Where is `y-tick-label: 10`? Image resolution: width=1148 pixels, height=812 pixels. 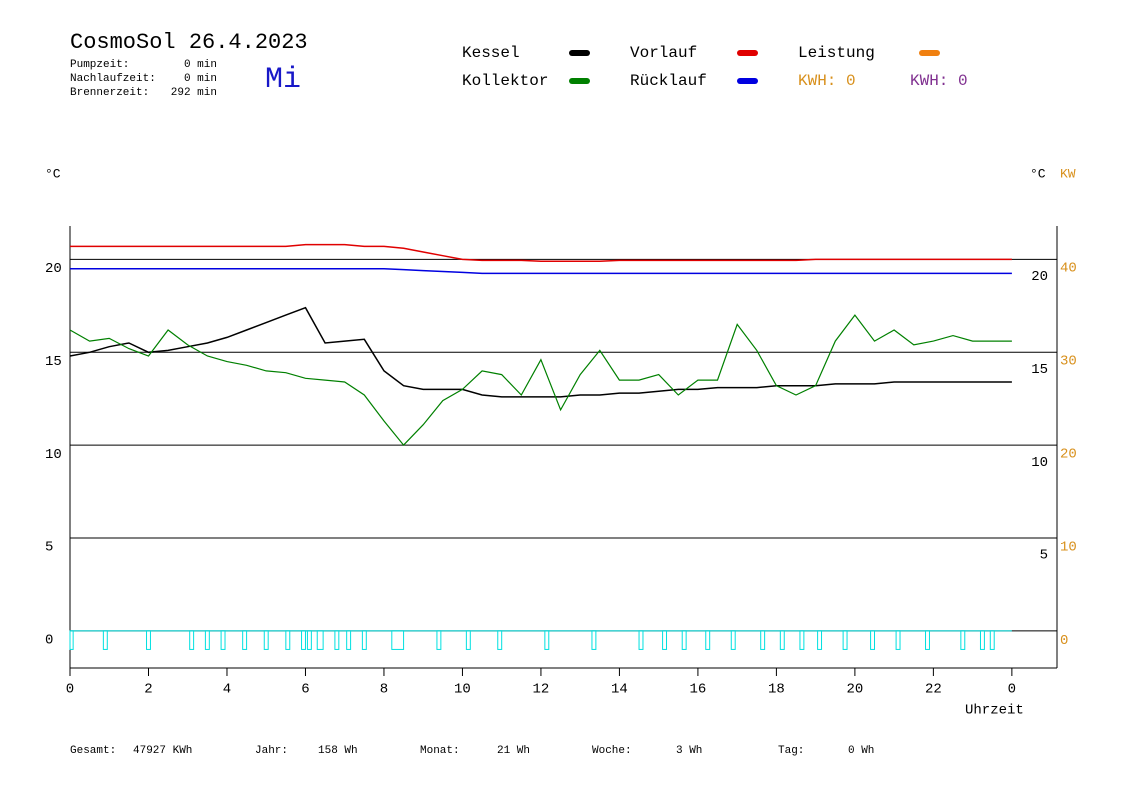
y-tick-label: 10 is located at coordinates (53, 455).